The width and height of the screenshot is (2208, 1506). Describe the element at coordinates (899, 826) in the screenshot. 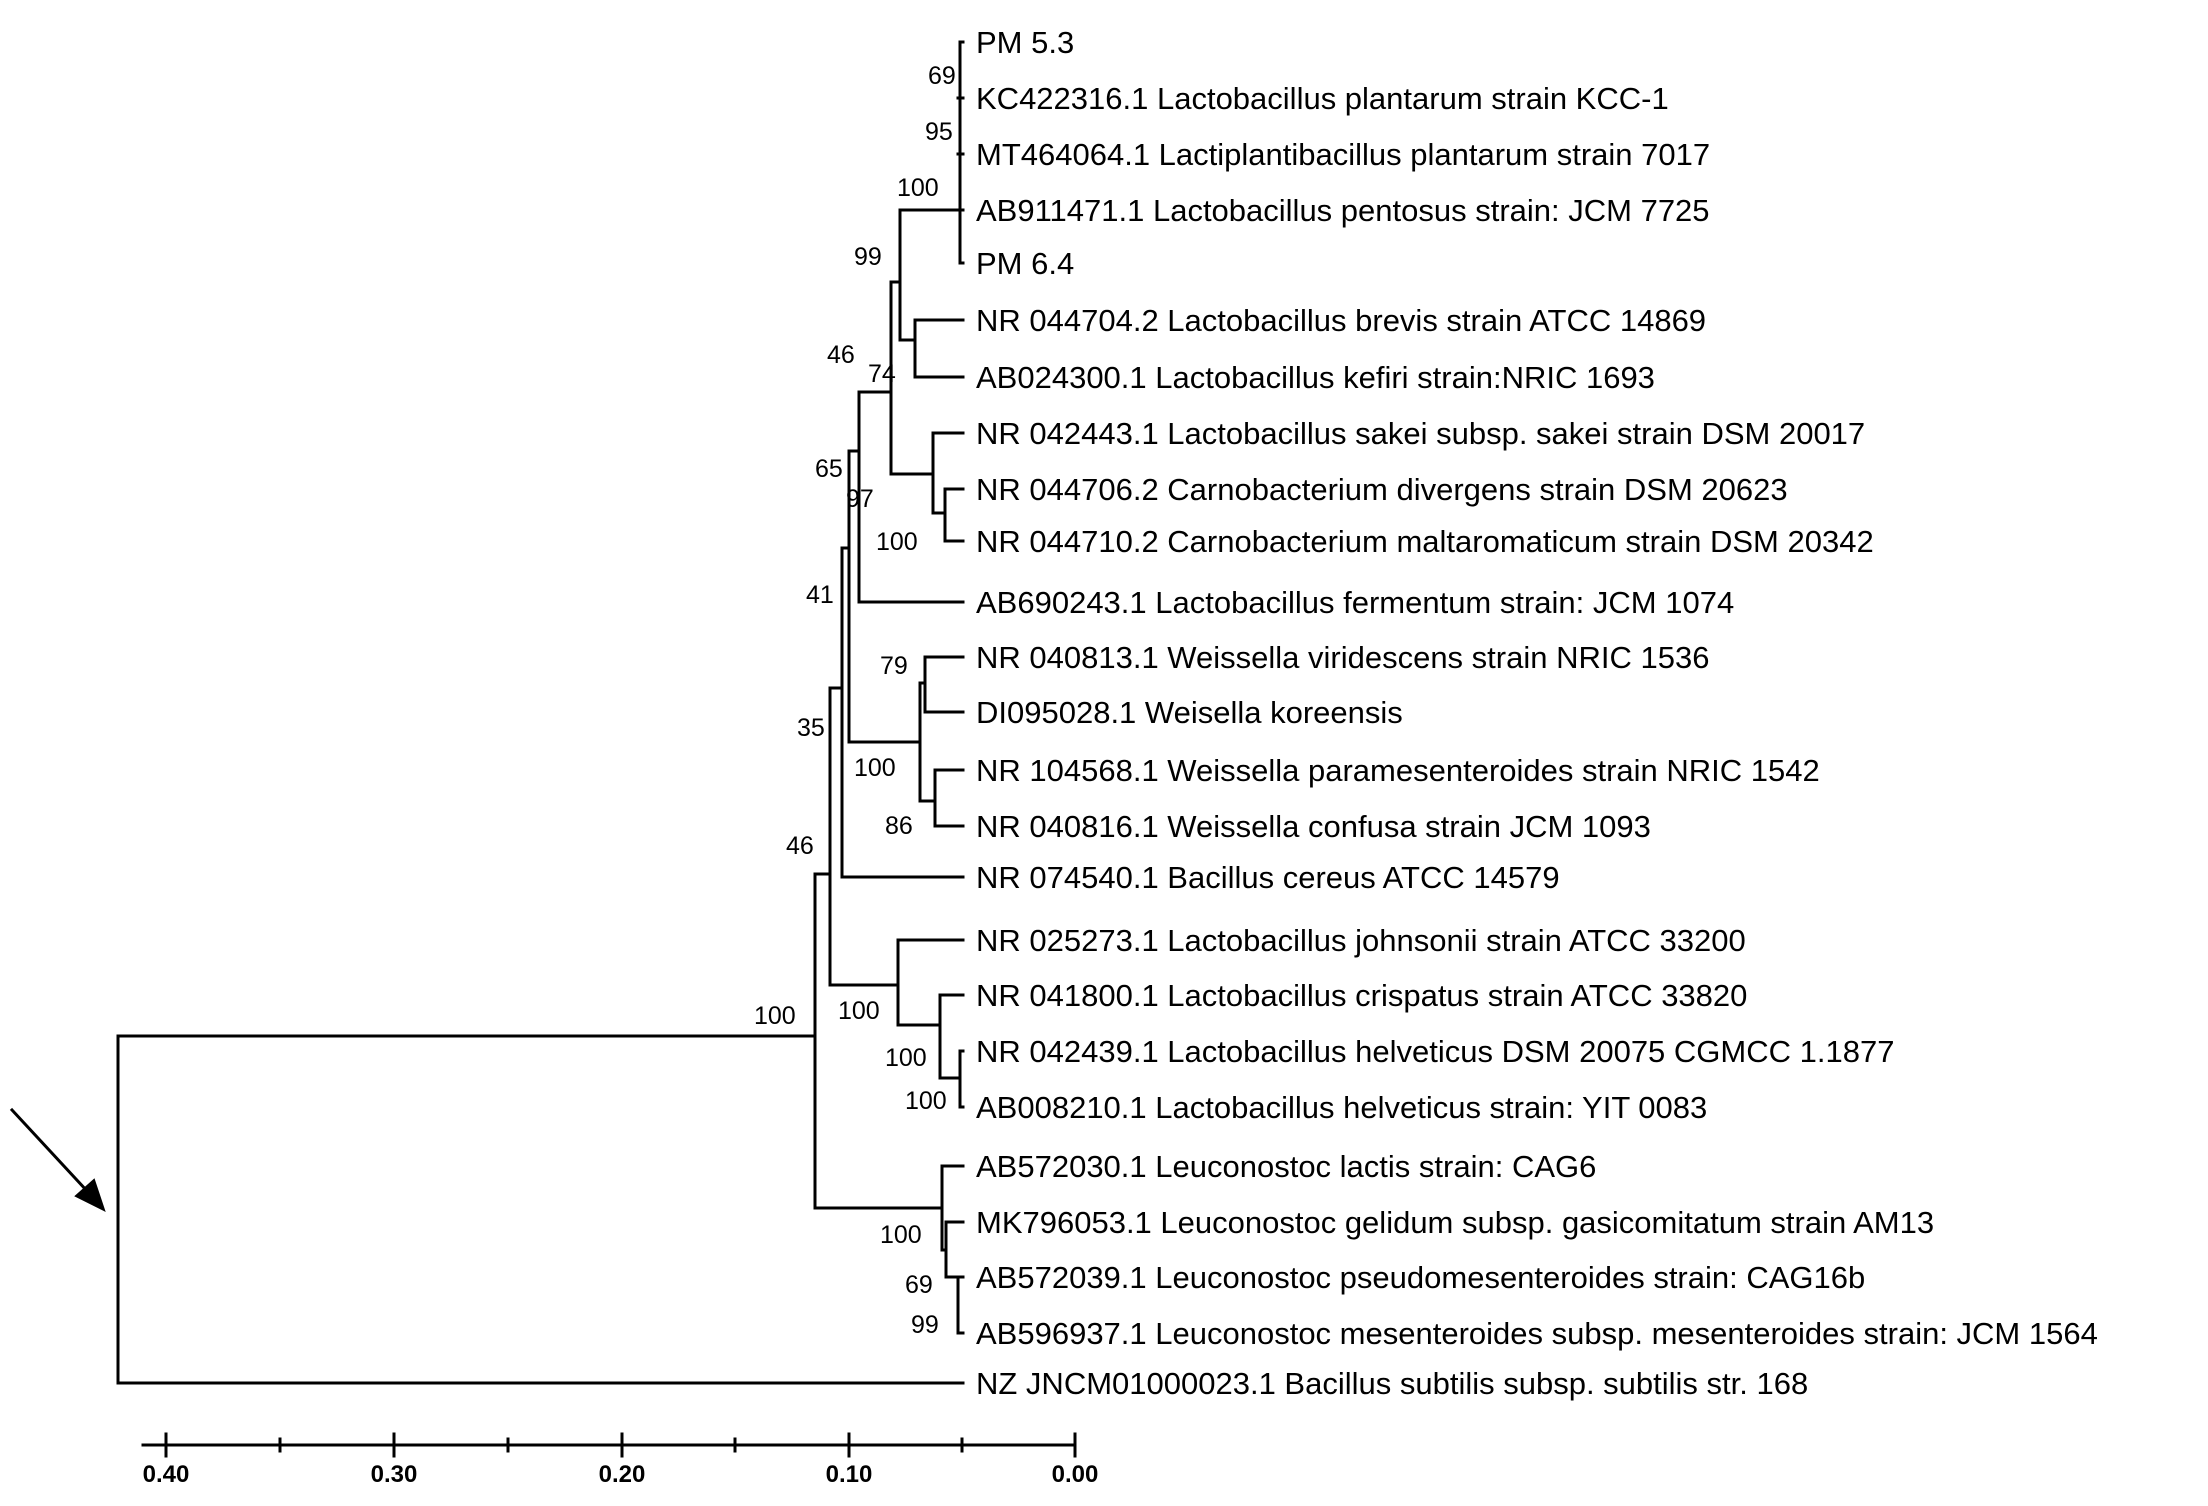

I see `bootstrap-value: 86` at that location.